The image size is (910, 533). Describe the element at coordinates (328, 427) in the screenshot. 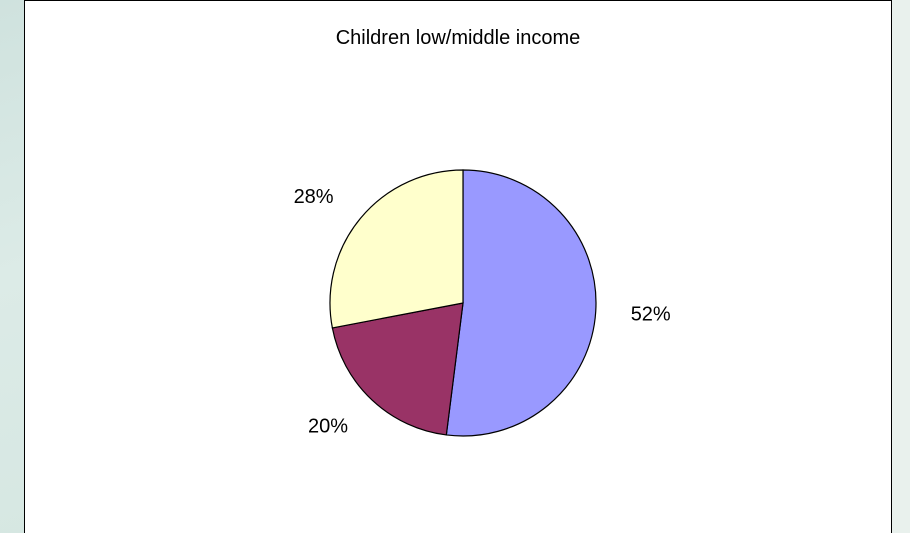

I see `pie-slice-label-2: 20%` at that location.